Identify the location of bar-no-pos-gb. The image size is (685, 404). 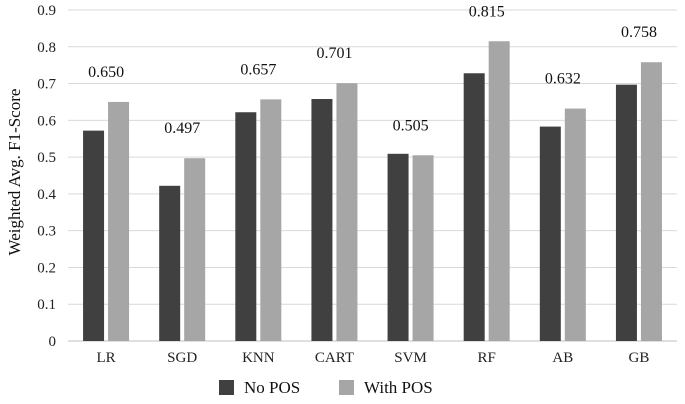
(626, 213).